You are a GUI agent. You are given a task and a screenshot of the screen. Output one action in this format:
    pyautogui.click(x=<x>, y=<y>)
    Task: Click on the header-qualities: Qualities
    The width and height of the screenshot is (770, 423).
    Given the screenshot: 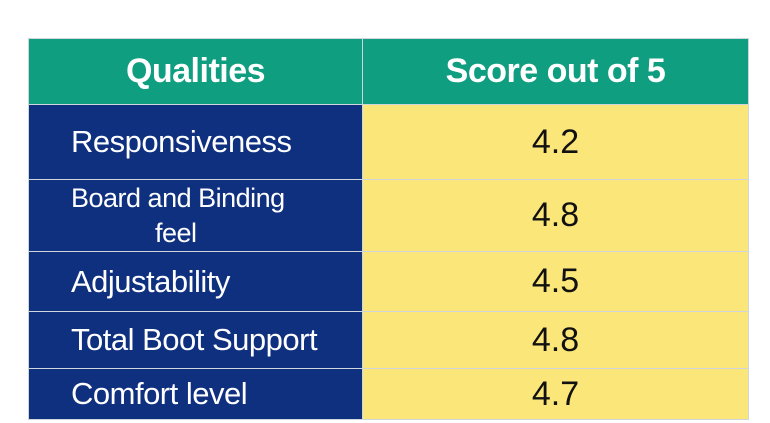 What is the action you would take?
    pyautogui.click(x=195, y=71)
    